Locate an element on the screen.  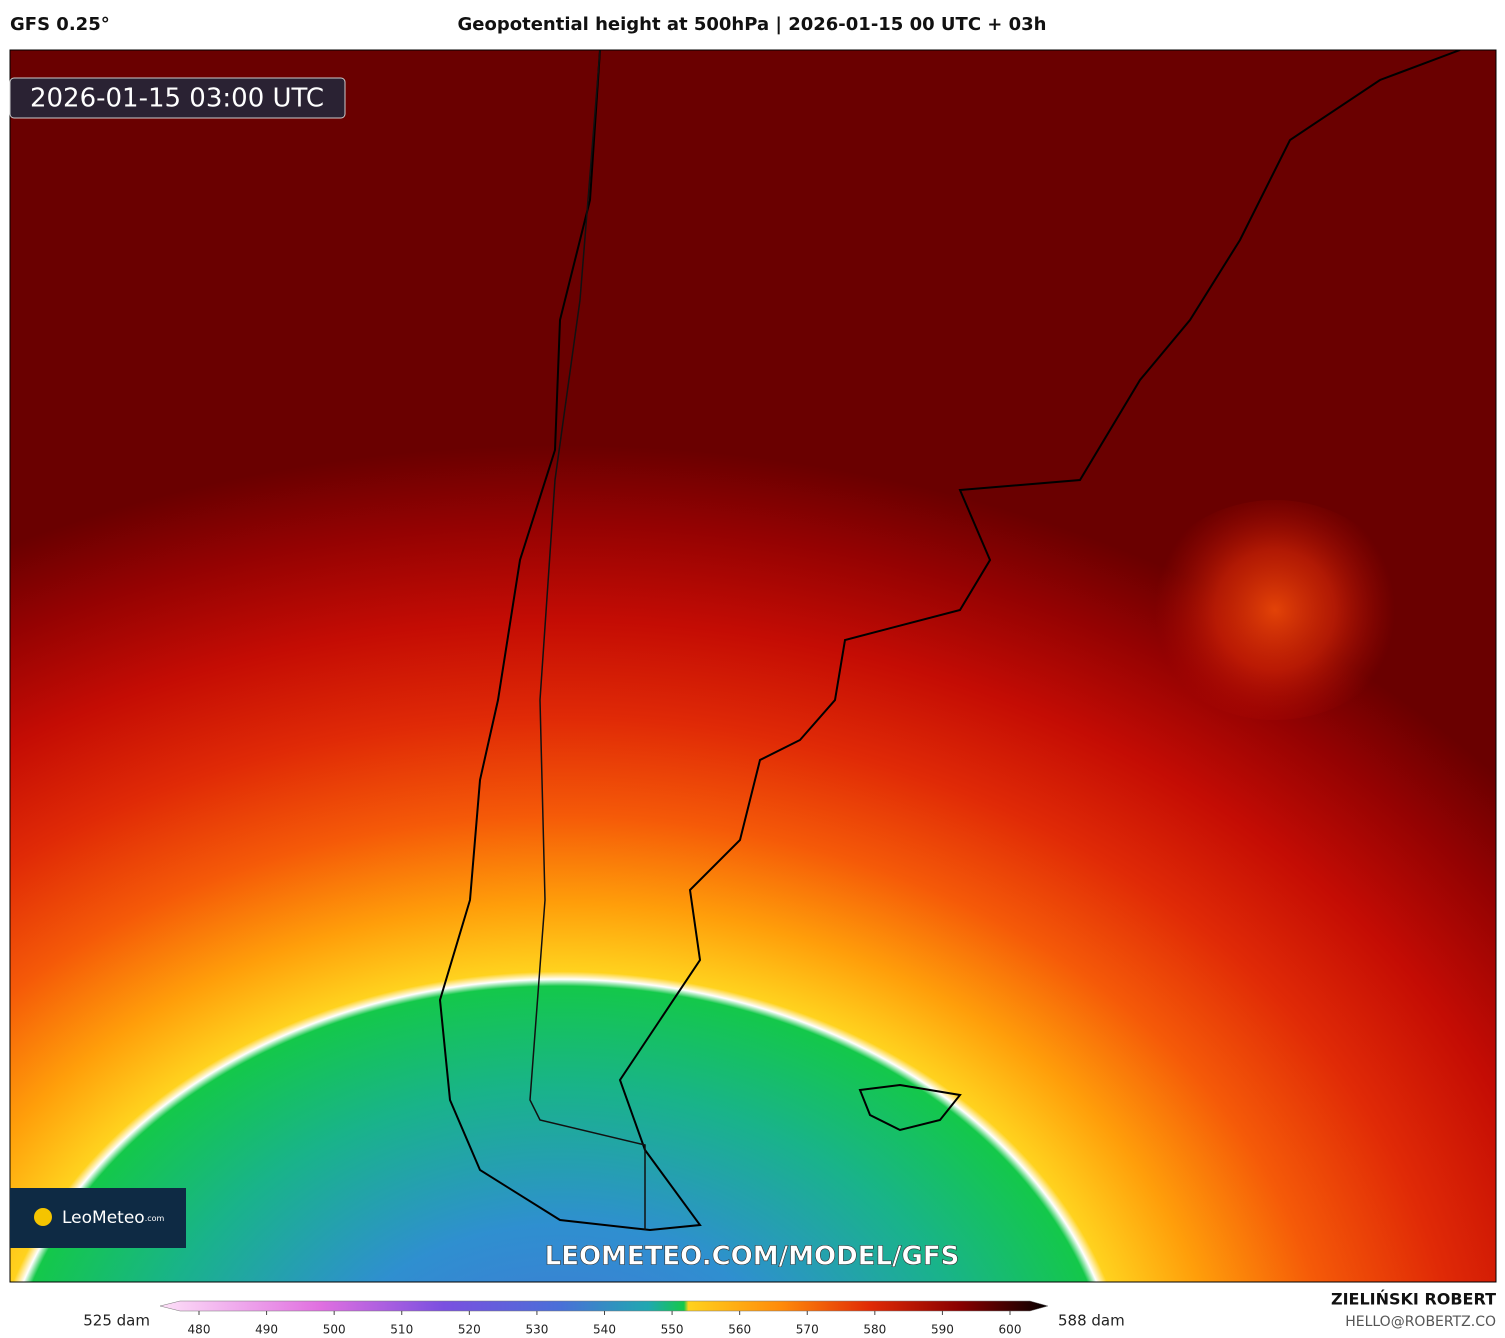
colorbar-tick-label: 550 is located at coordinates (672, 1330).